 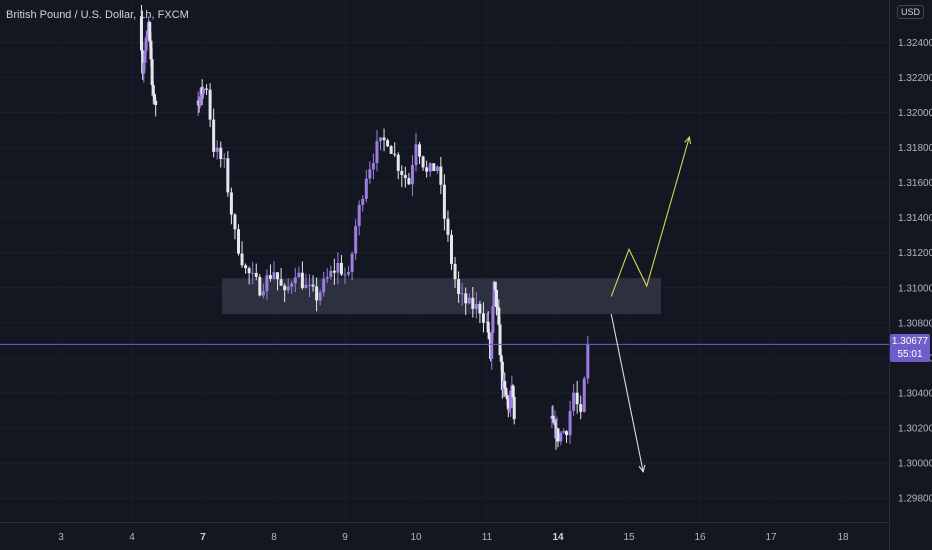 What do you see at coordinates (487, 537) in the screenshot?
I see `time-tick-label: 11` at bounding box center [487, 537].